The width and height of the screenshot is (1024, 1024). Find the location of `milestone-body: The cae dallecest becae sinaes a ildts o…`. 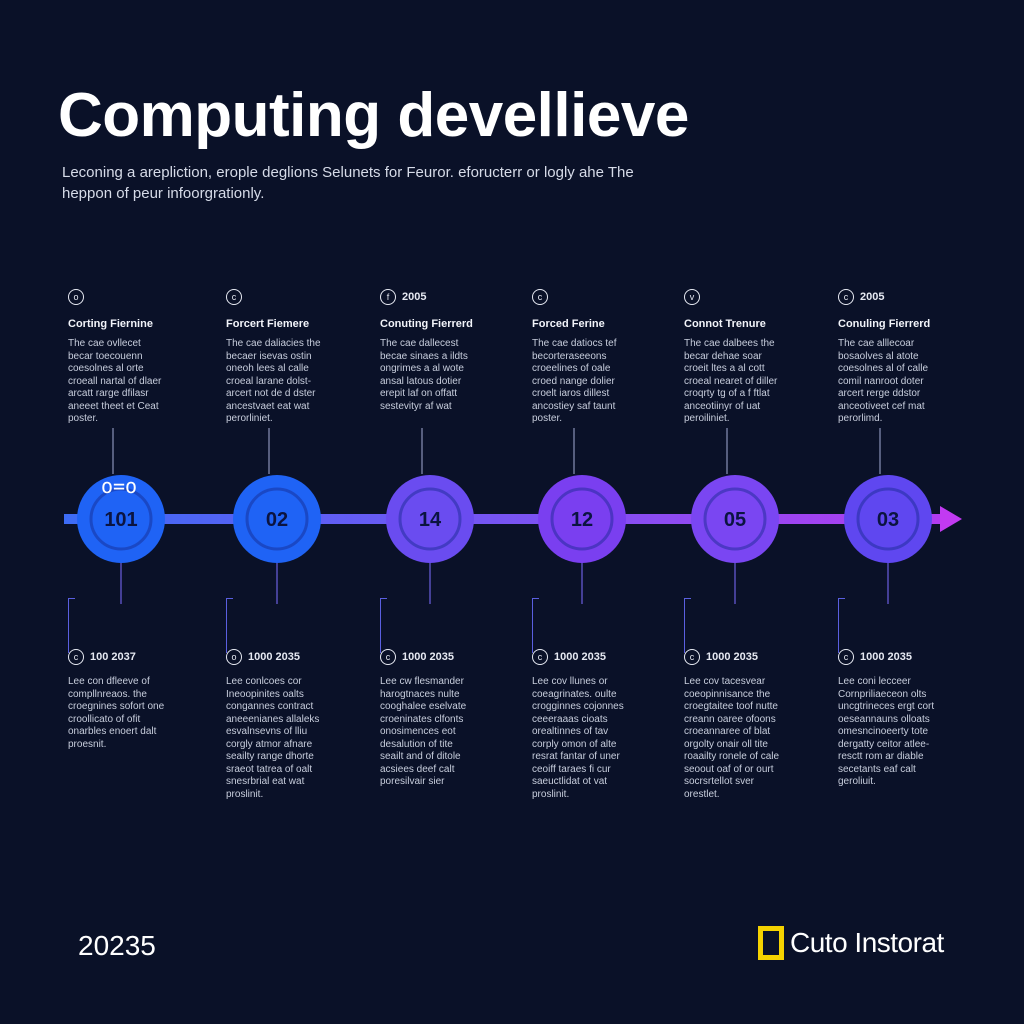

milestone-body: The cae dallecest becae sinaes a ildts o… is located at coordinates (424, 375).